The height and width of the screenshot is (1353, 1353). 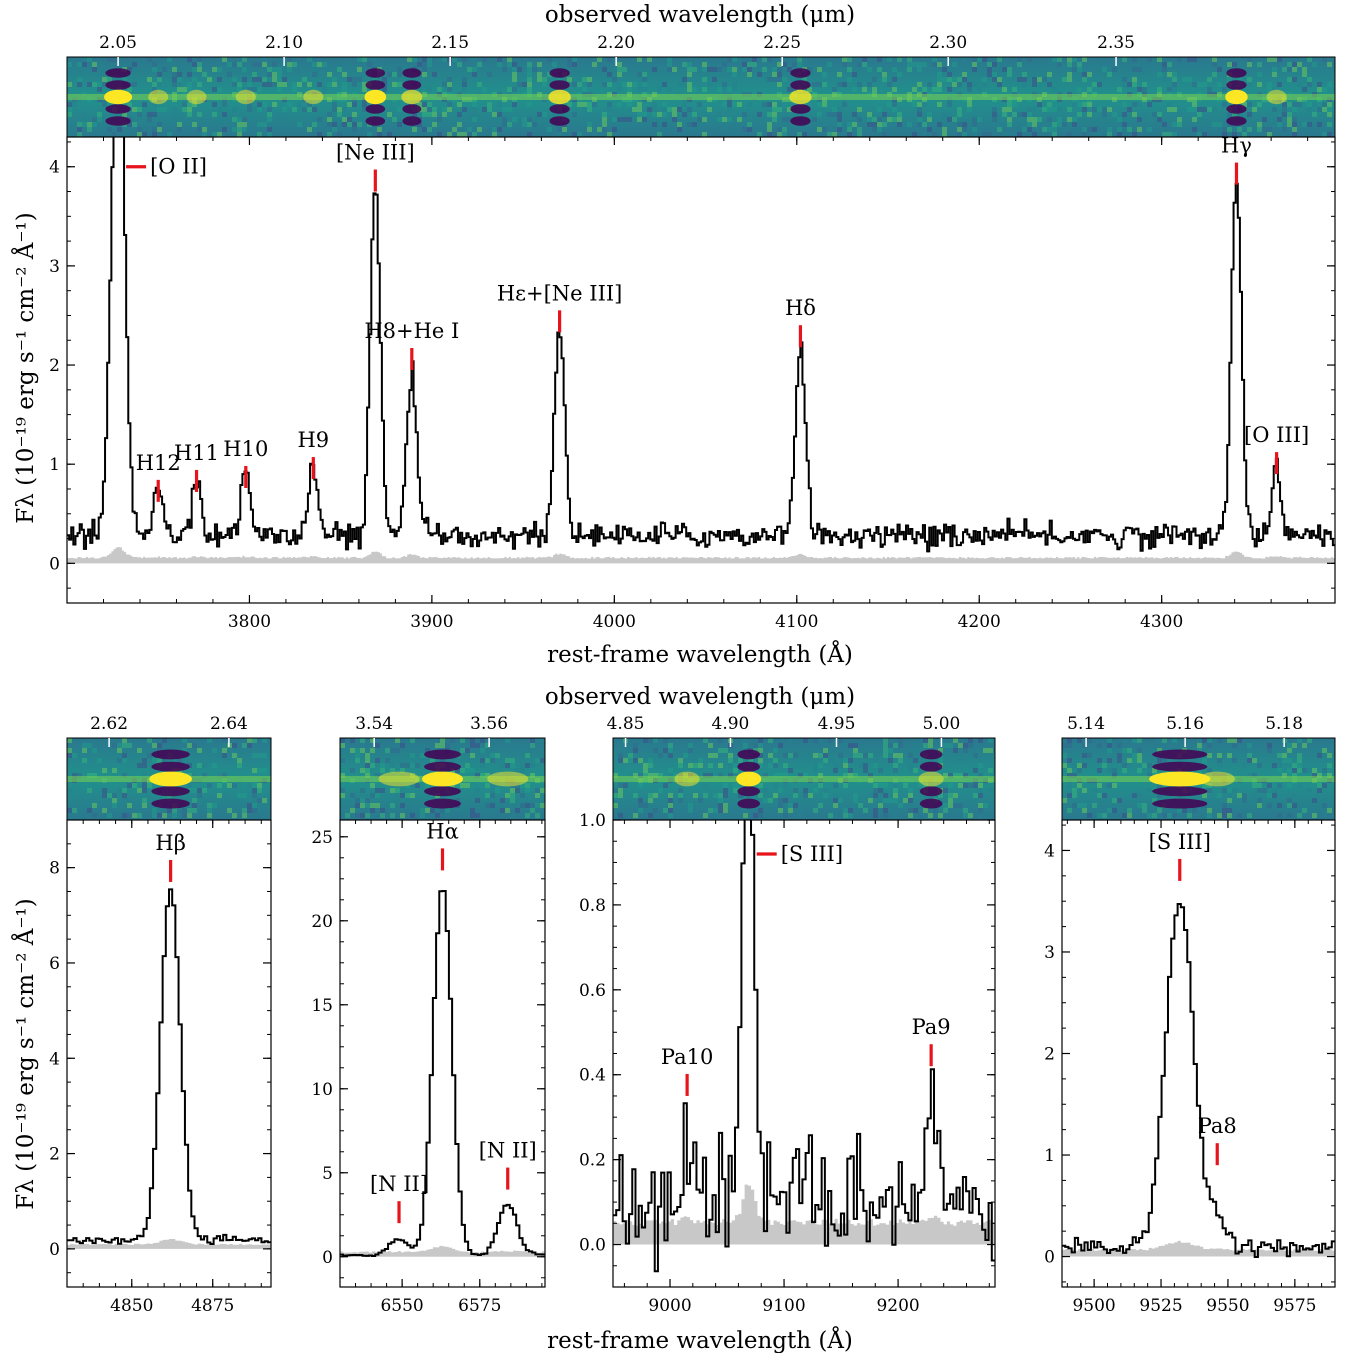 I want to click on x-tick-label: 9575, so click(x=1294, y=1306).